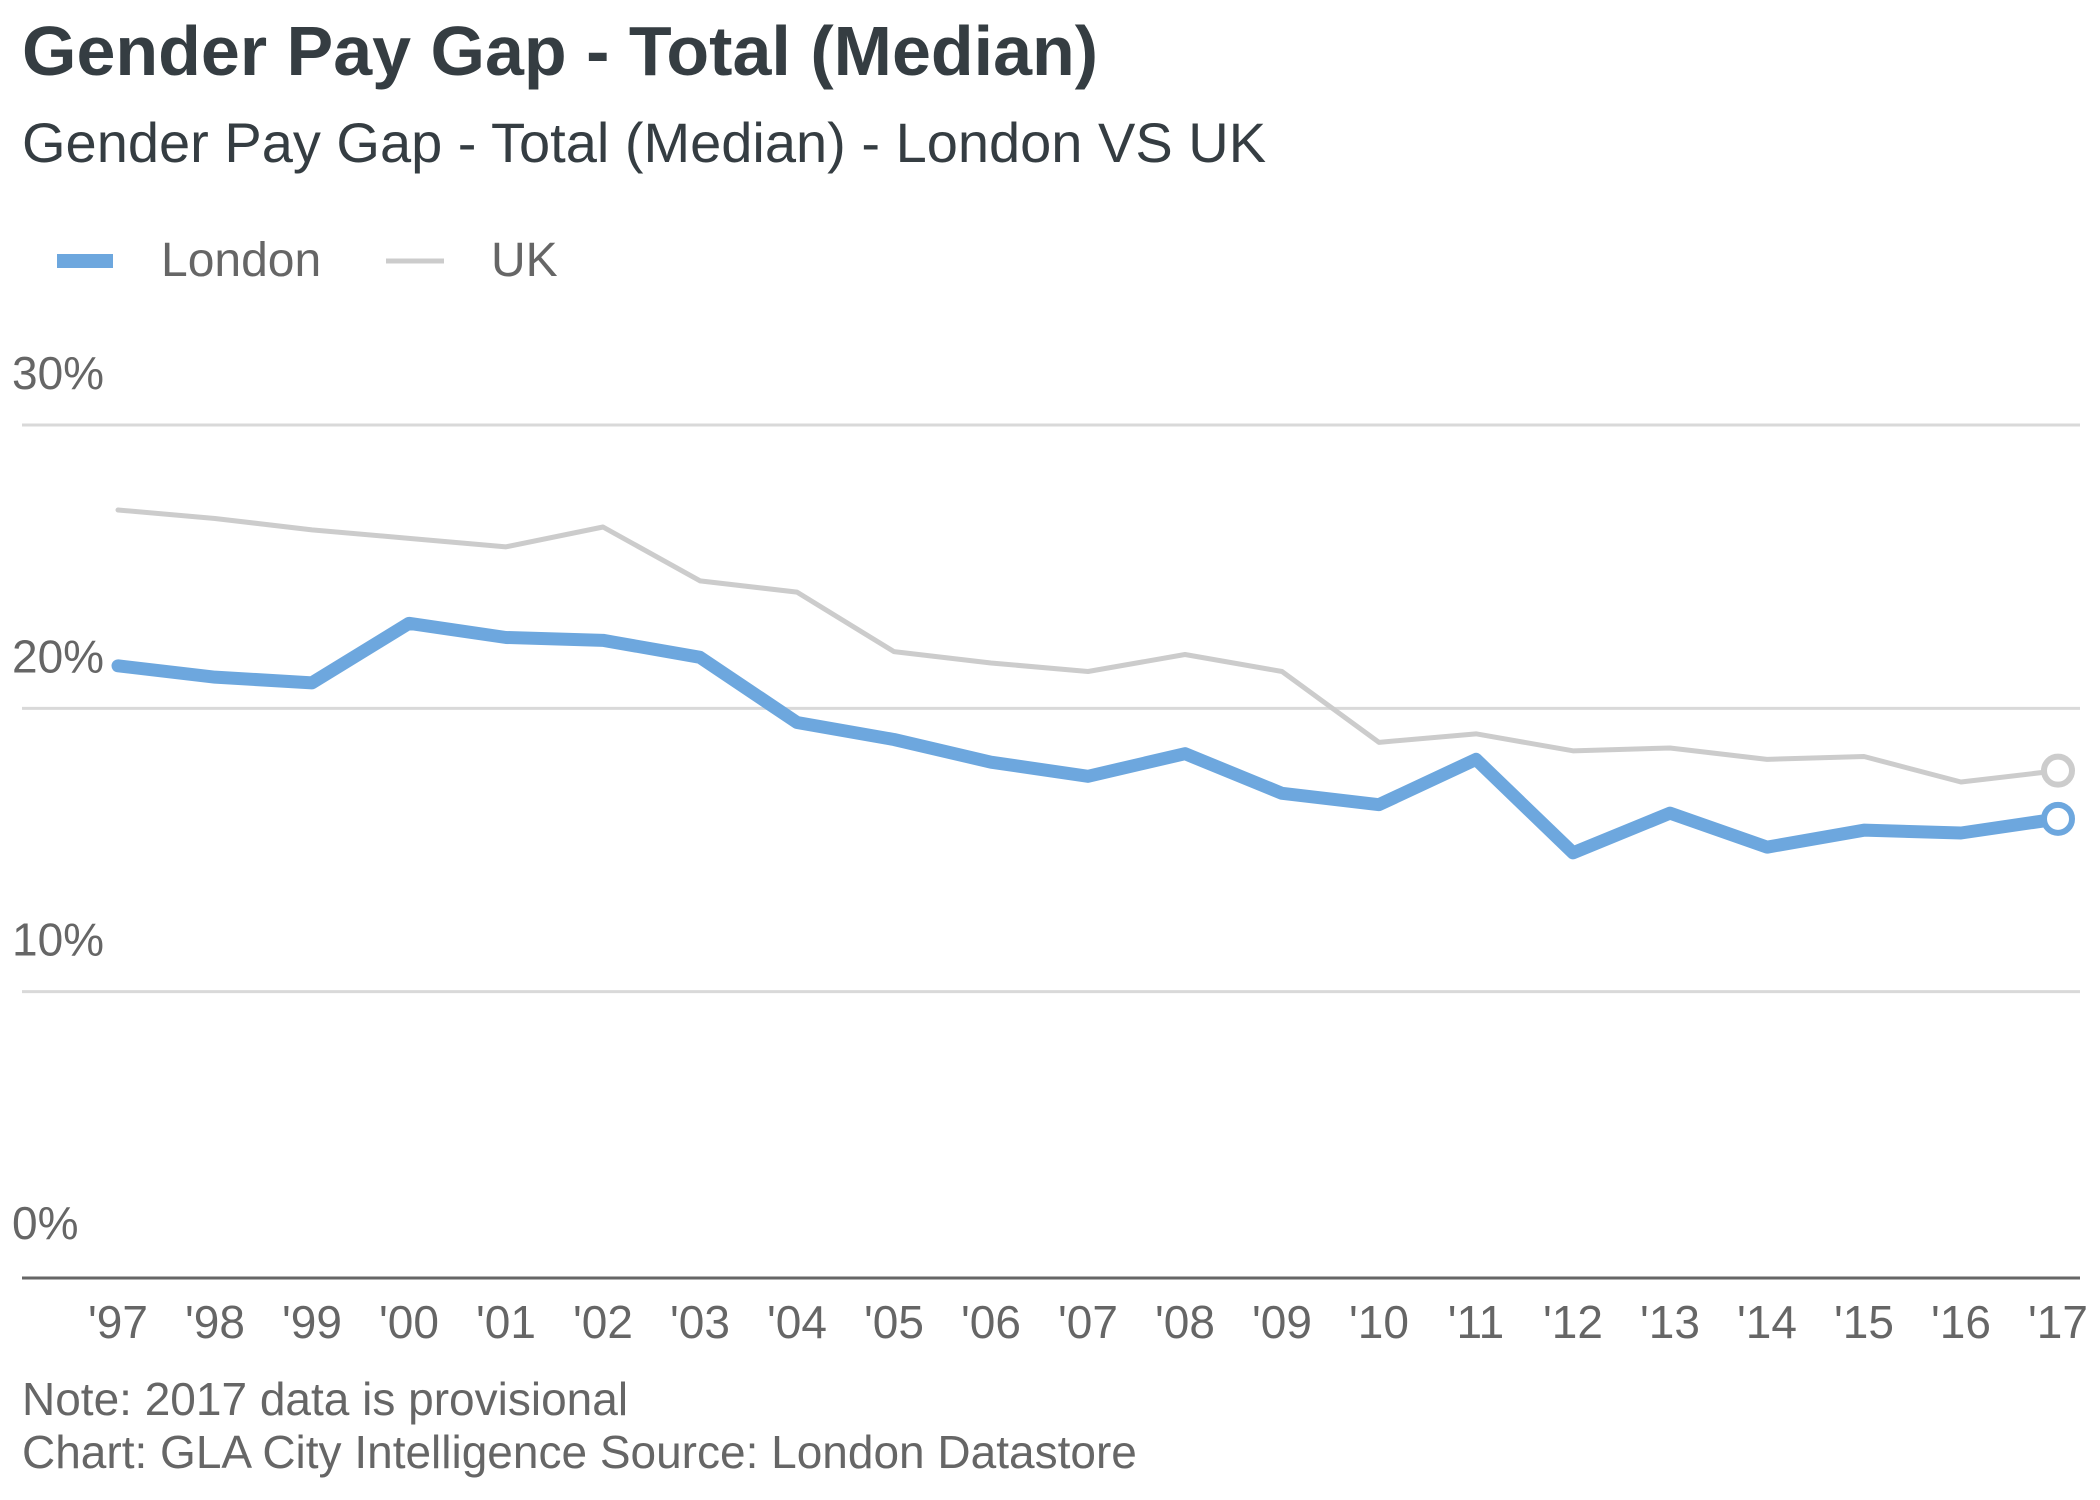 This screenshot has height=1500, width=2100. I want to click on x-tick-label: '08, so click(1185, 1322).